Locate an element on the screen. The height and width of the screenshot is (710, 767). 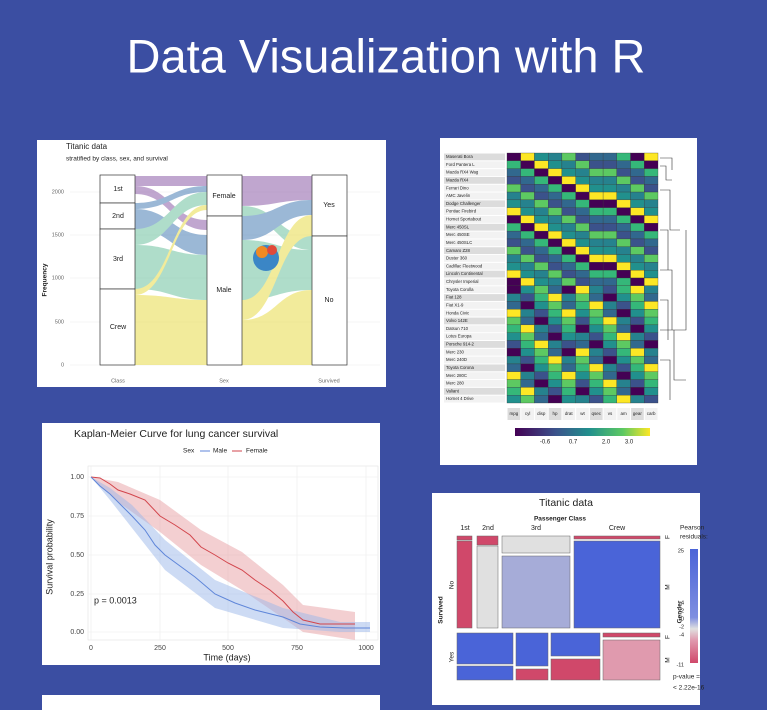
row-label: Honda Civic is located at coordinates (458, 312).